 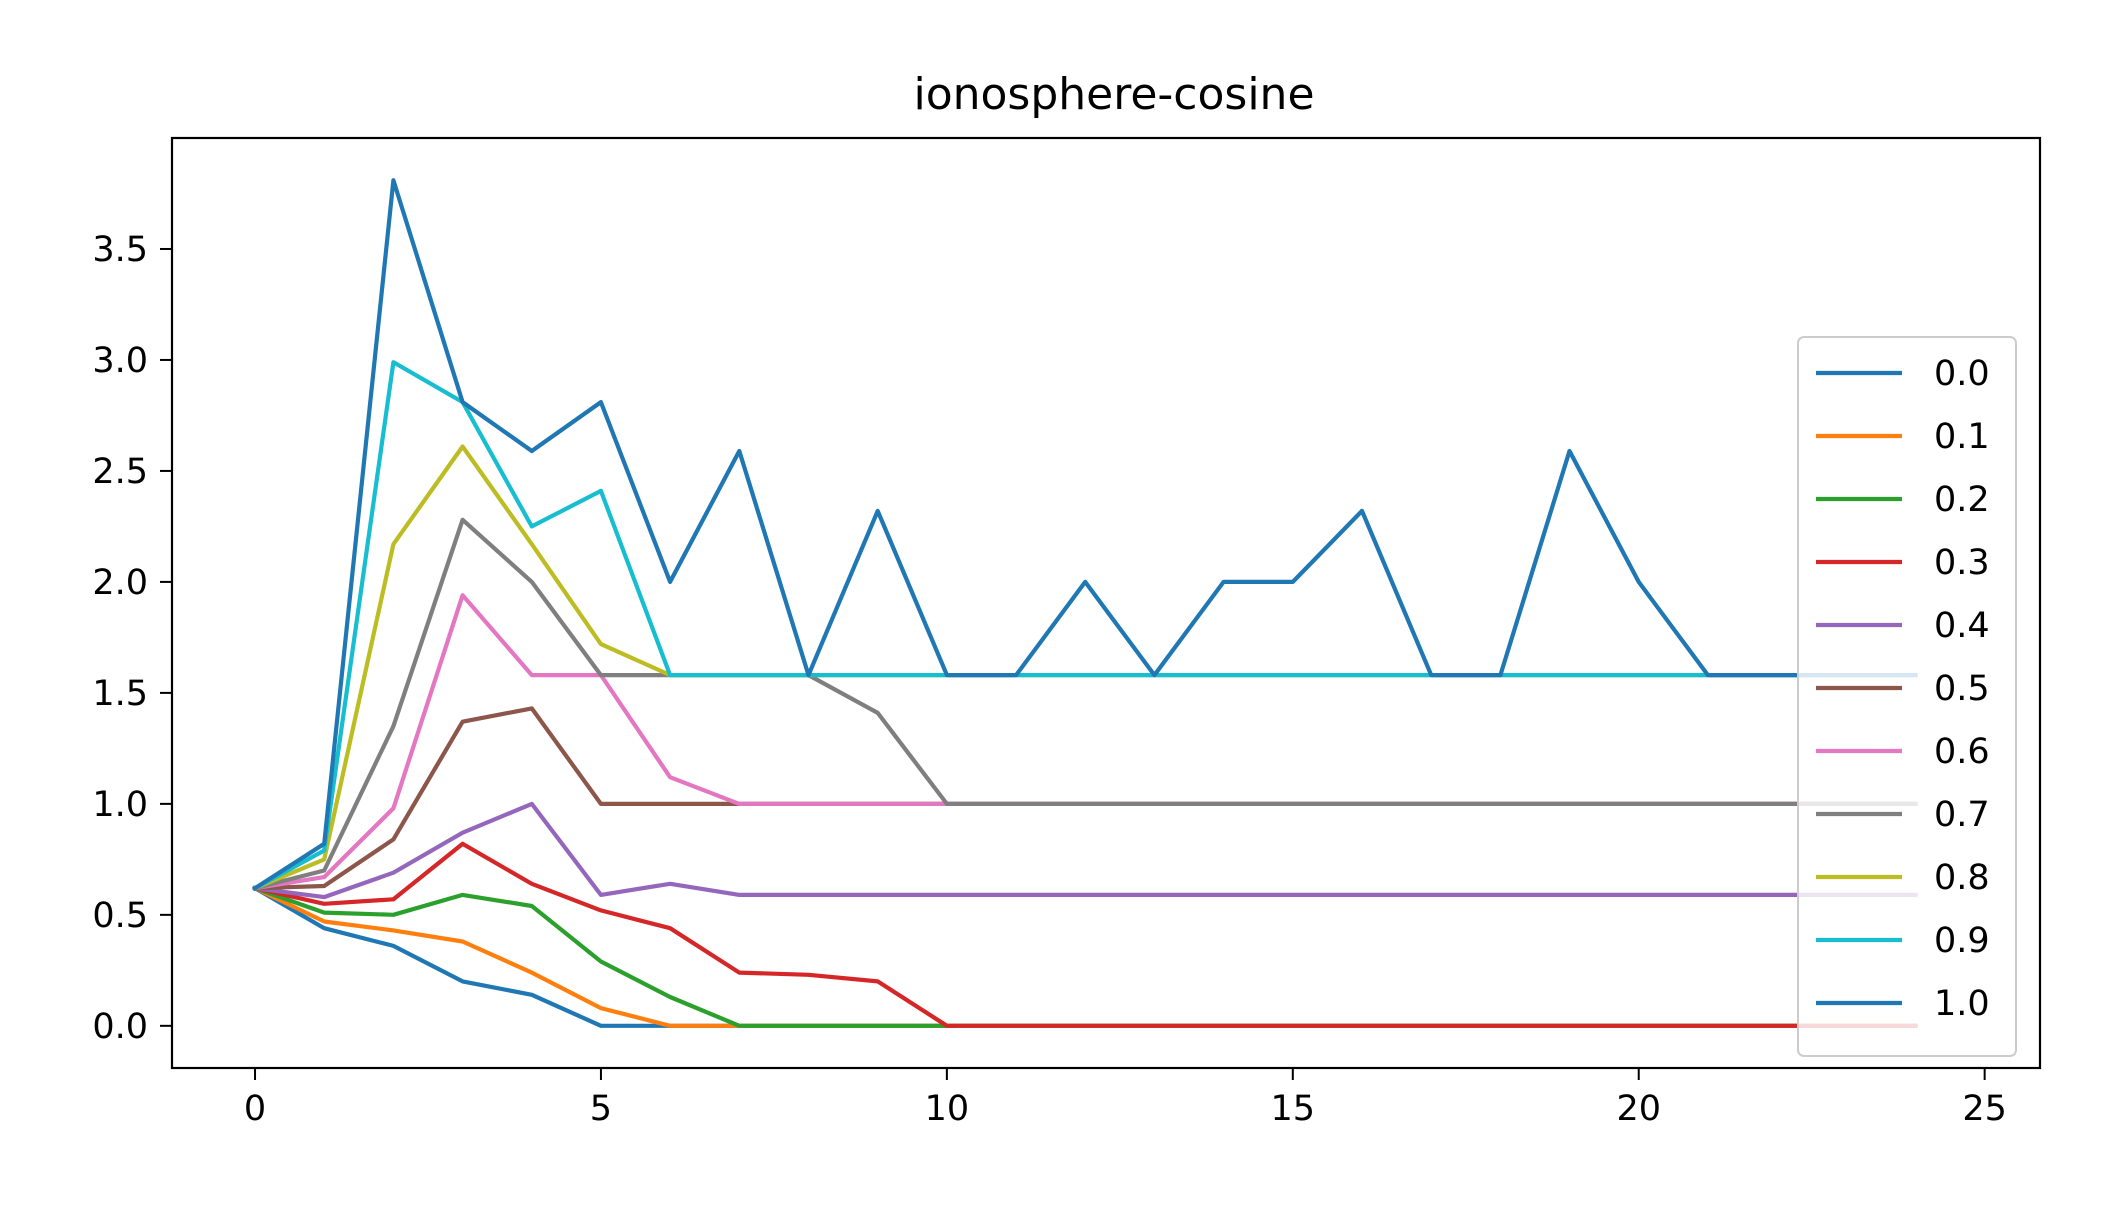 I want to click on chart-title: ionosphere-cosine, so click(x=1113, y=94).